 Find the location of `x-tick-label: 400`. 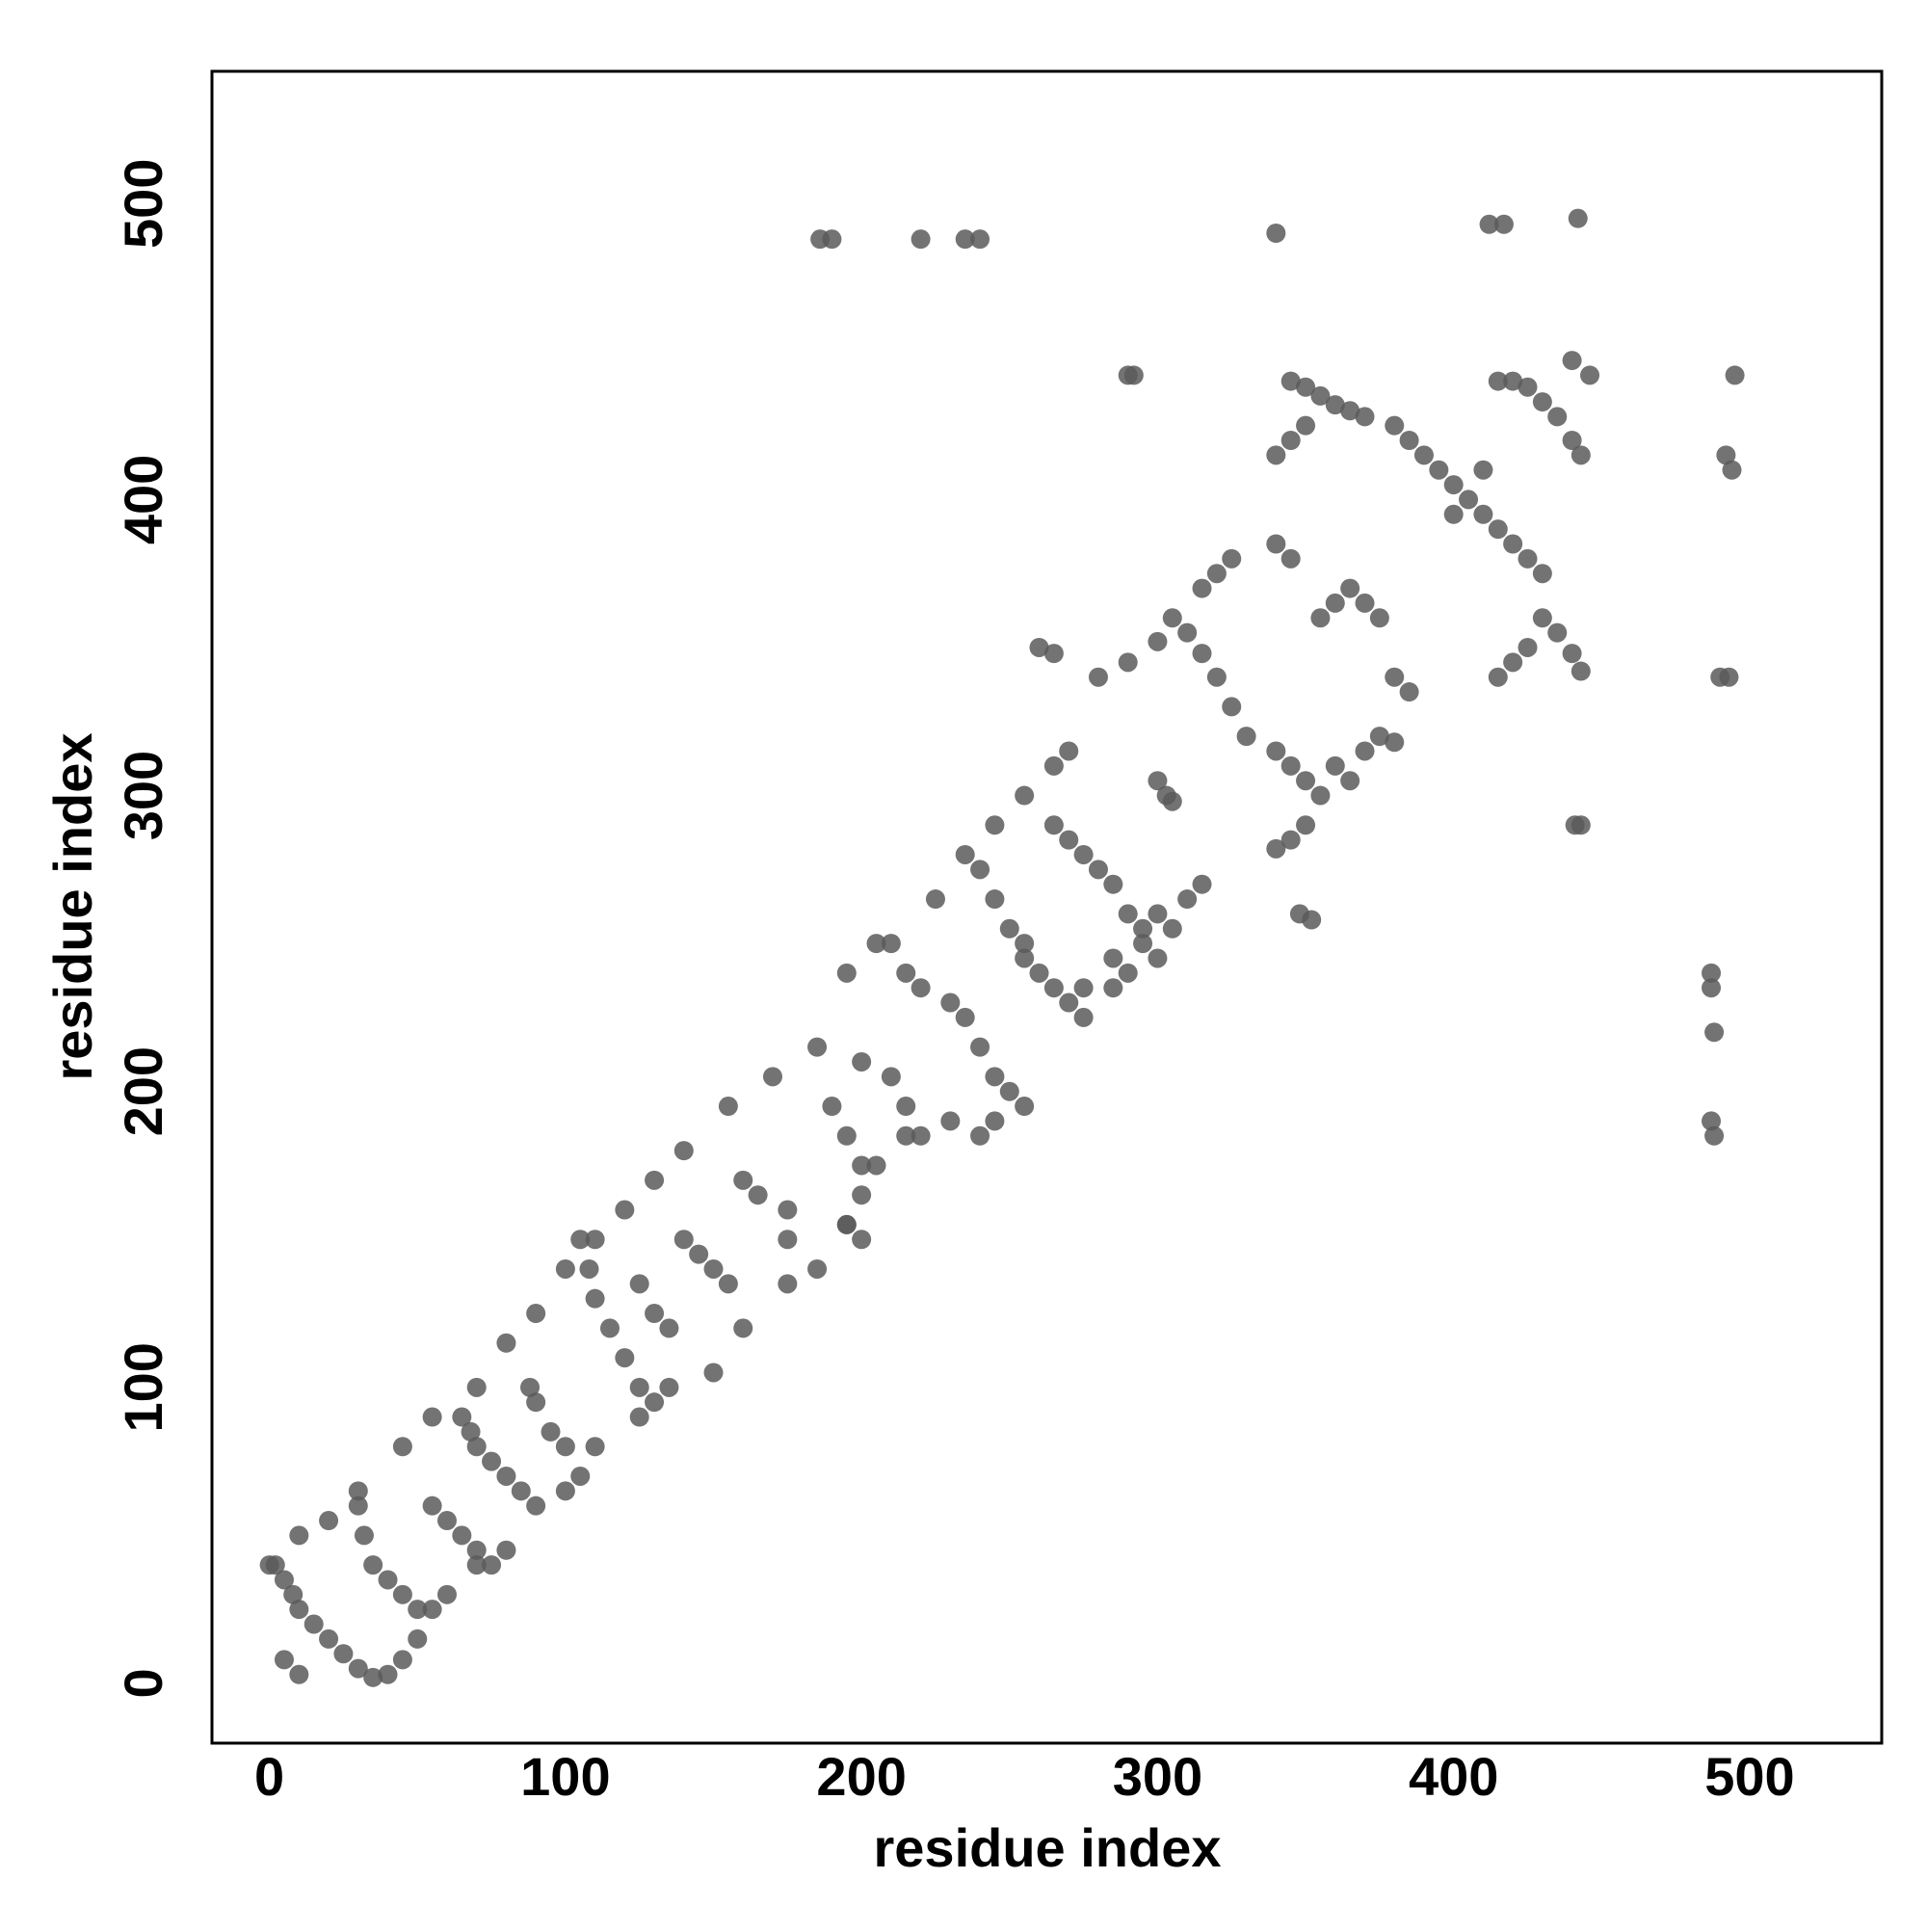

x-tick-label: 400 is located at coordinates (1453, 1776).